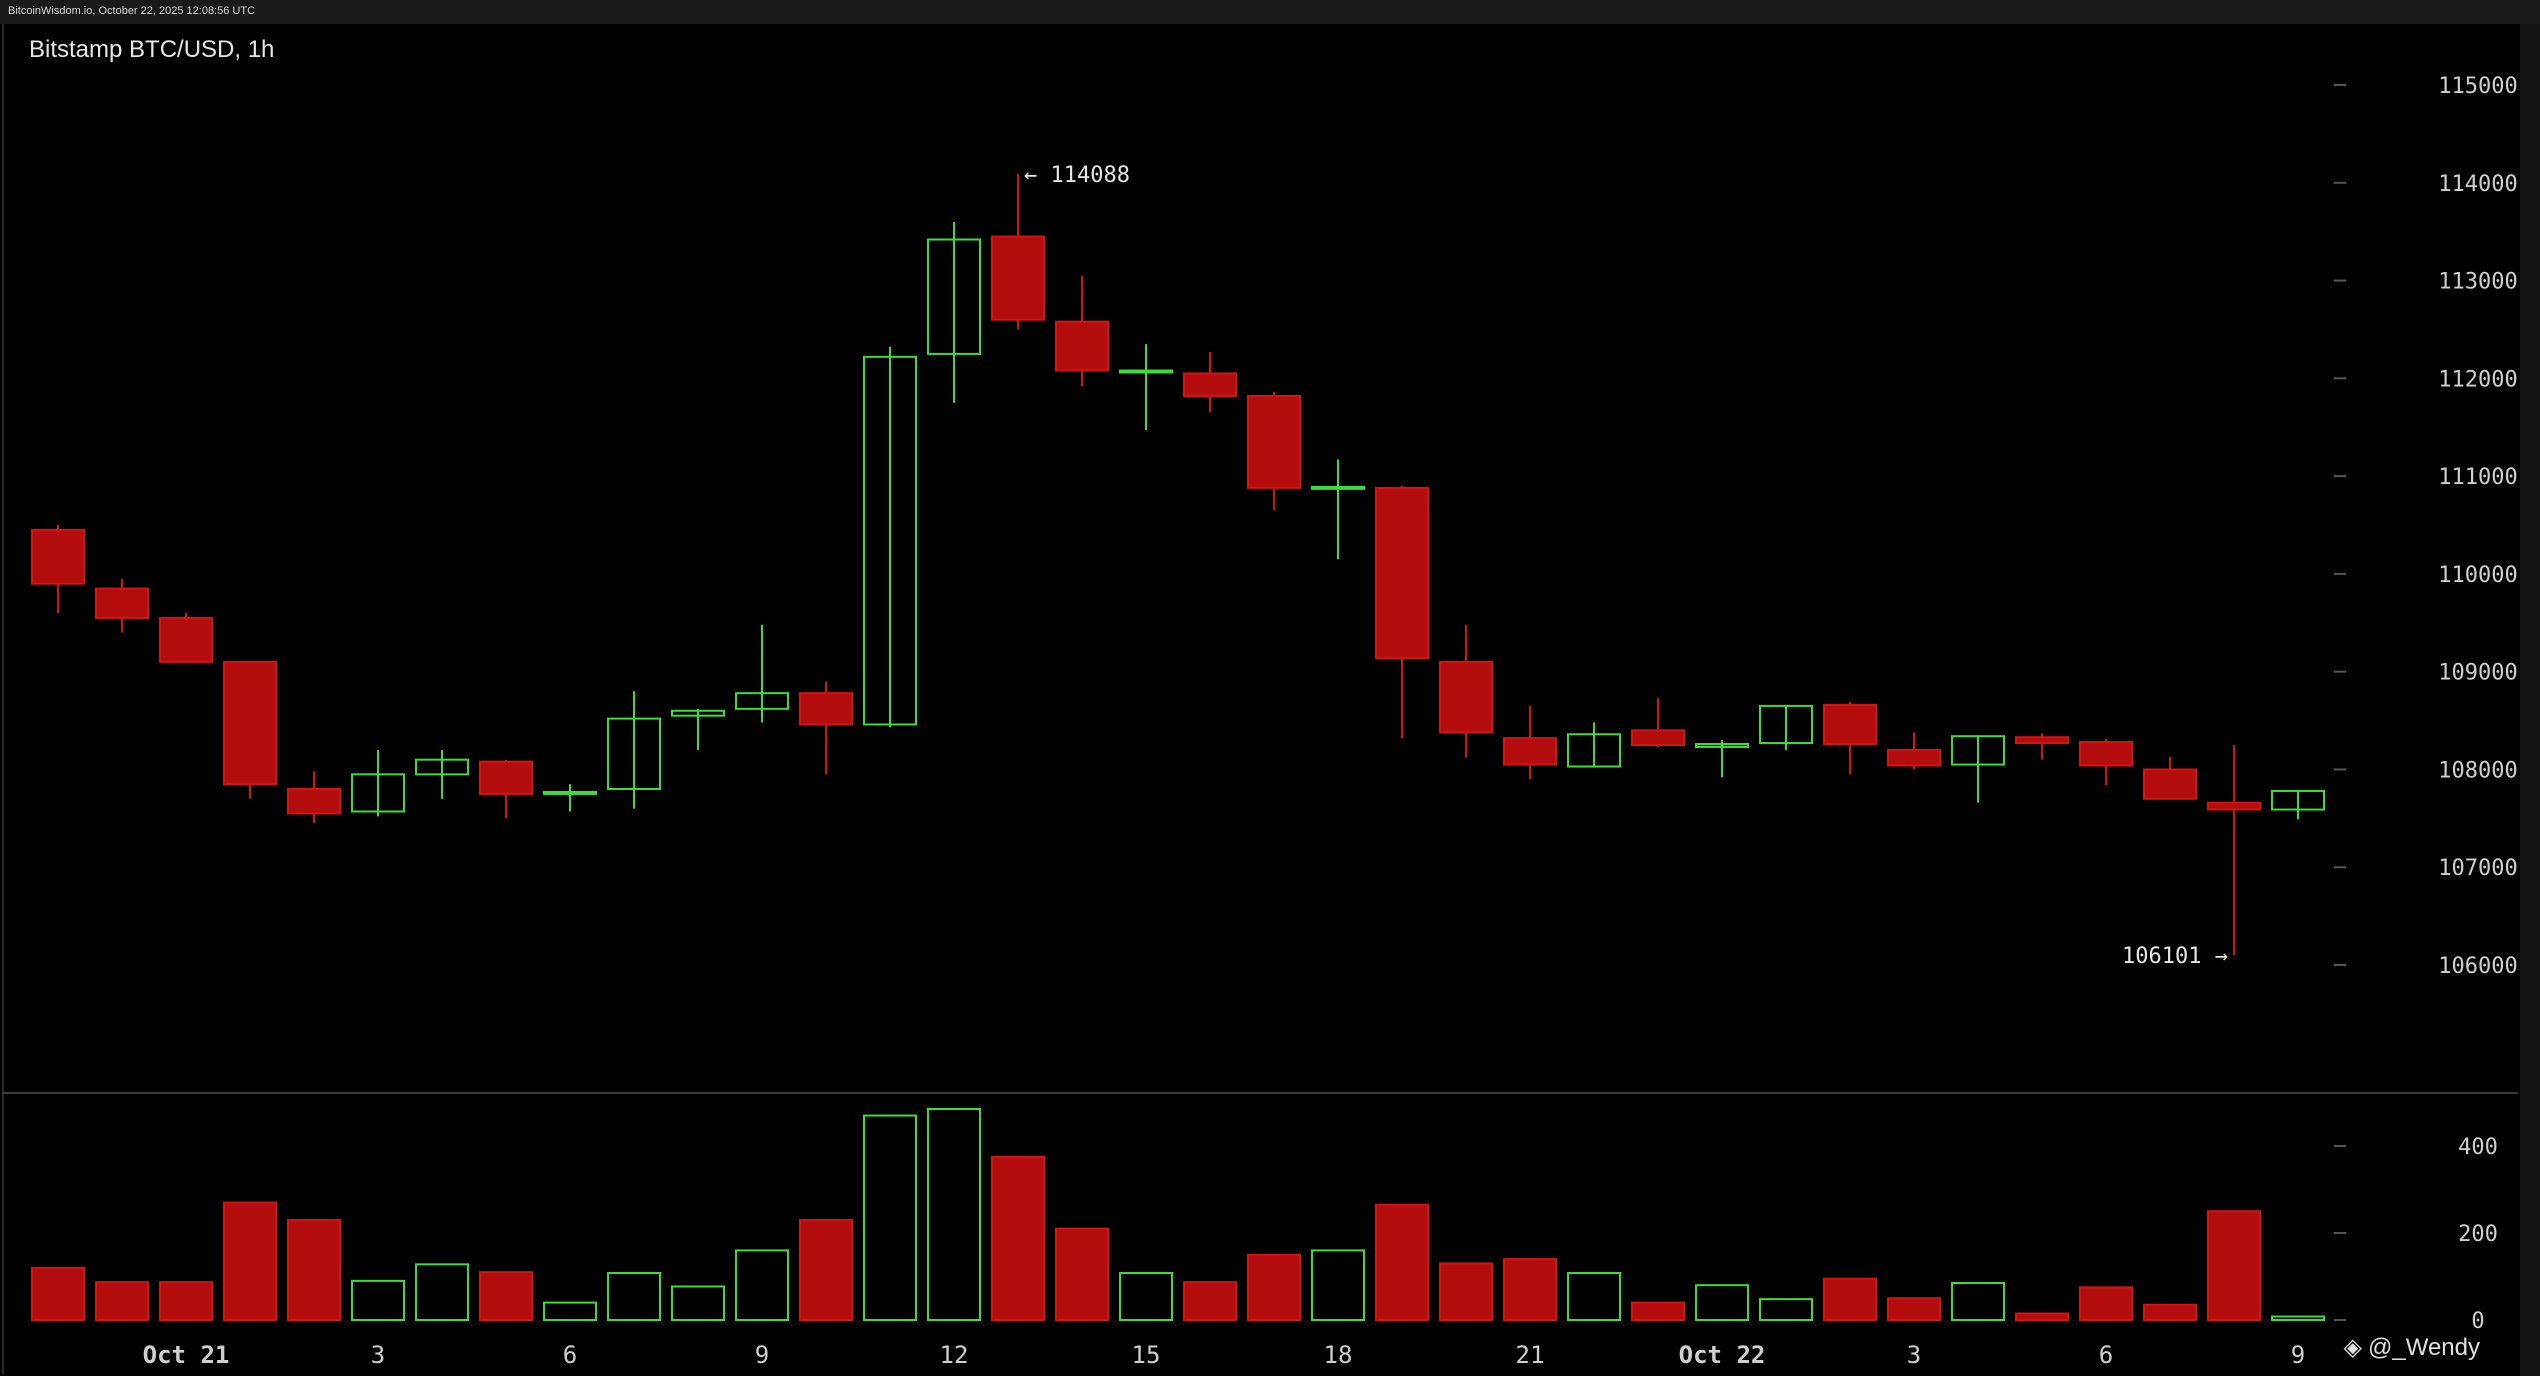  Describe the element at coordinates (2530, 700) in the screenshot. I see `right-scrollbar` at that location.